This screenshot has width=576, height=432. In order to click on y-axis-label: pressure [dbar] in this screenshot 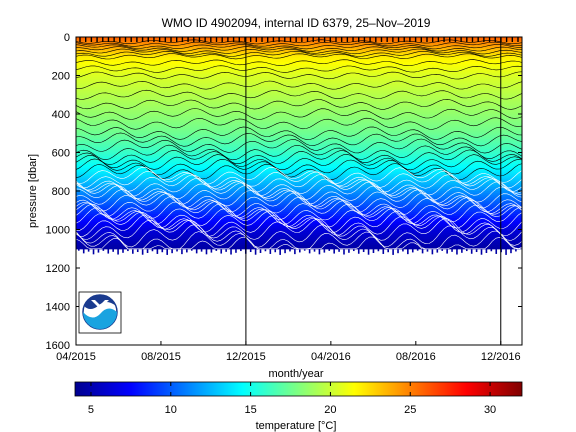, I will do `click(33, 191)`.